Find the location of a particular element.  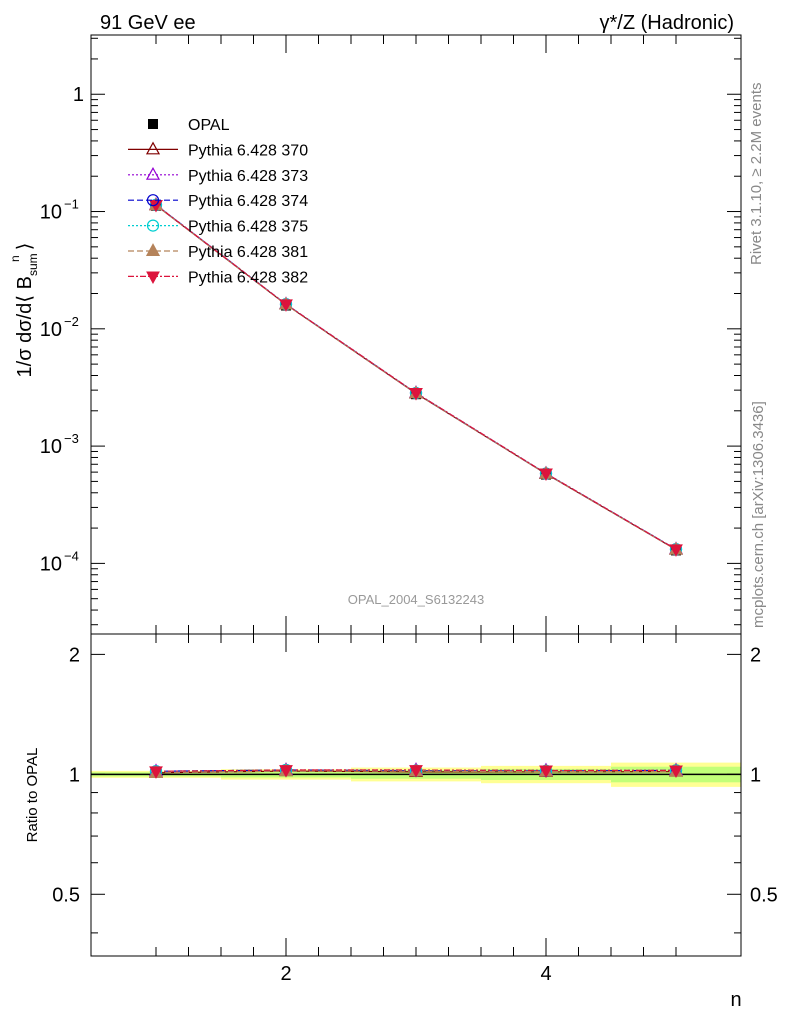

legend-label: Pythia 6.428 374 is located at coordinates (248, 201).